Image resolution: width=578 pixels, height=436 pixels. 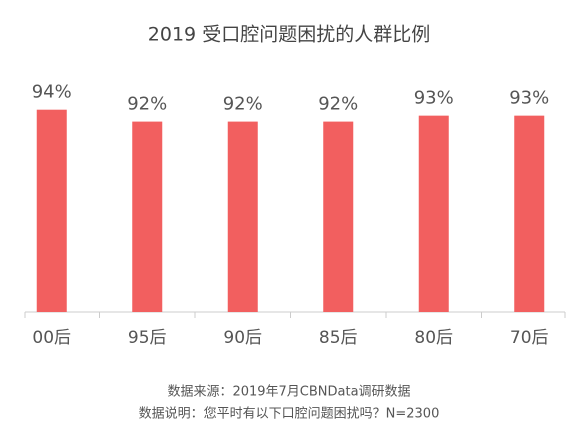 I want to click on x-tick-label: 90后, so click(x=242, y=338).